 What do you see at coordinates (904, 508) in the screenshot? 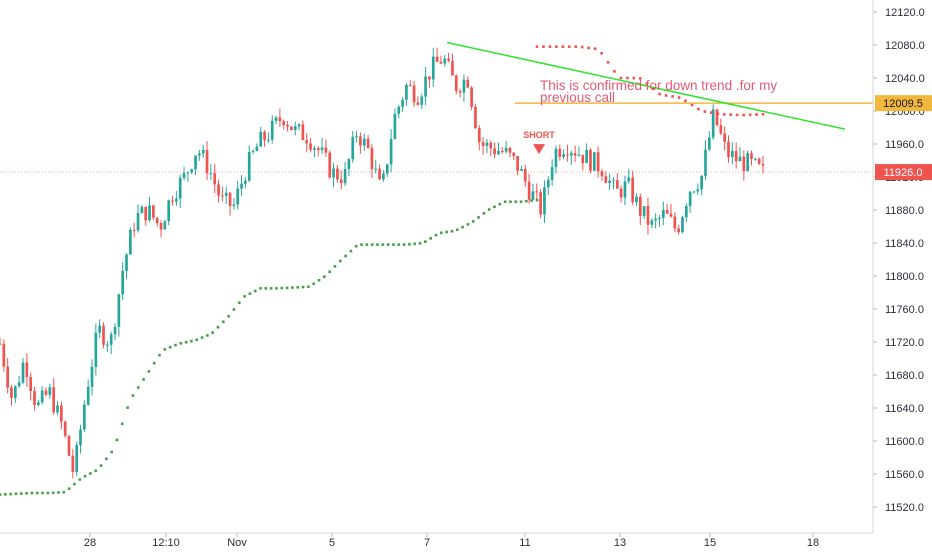
I see `y-tick-label: 11520.0` at bounding box center [904, 508].